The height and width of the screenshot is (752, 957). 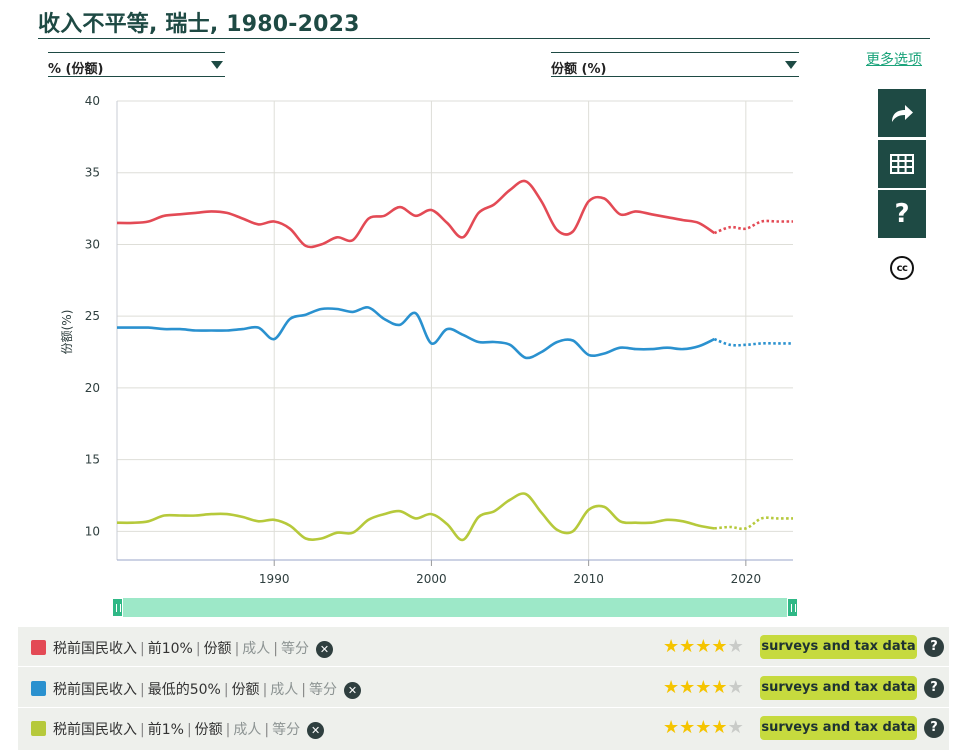 I want to click on x-tick-label: 1990, so click(x=274, y=579).